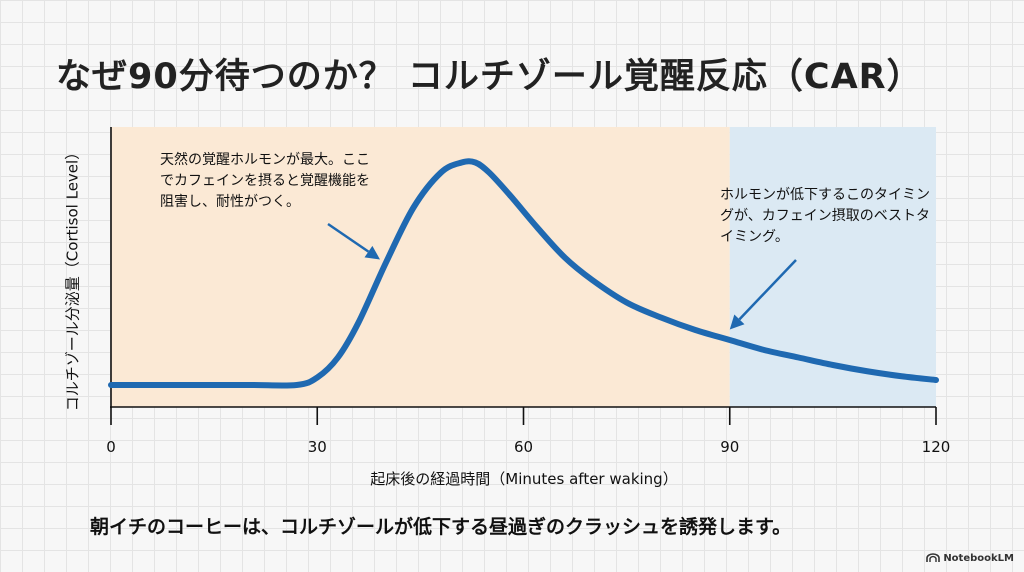 The height and width of the screenshot is (572, 1024). What do you see at coordinates (111, 447) in the screenshot?
I see `x-tick-label-0: 0` at bounding box center [111, 447].